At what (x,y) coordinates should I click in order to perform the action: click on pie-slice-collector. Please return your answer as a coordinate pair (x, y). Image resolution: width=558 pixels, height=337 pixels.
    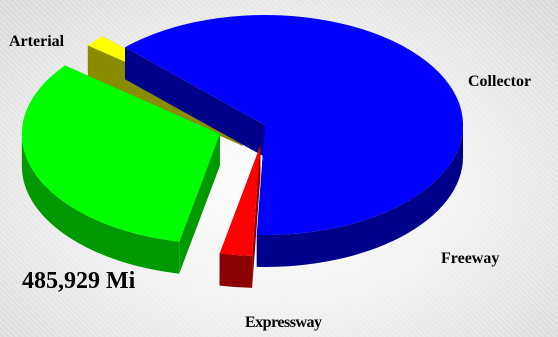
    Looking at the image, I should click on (240, 216).